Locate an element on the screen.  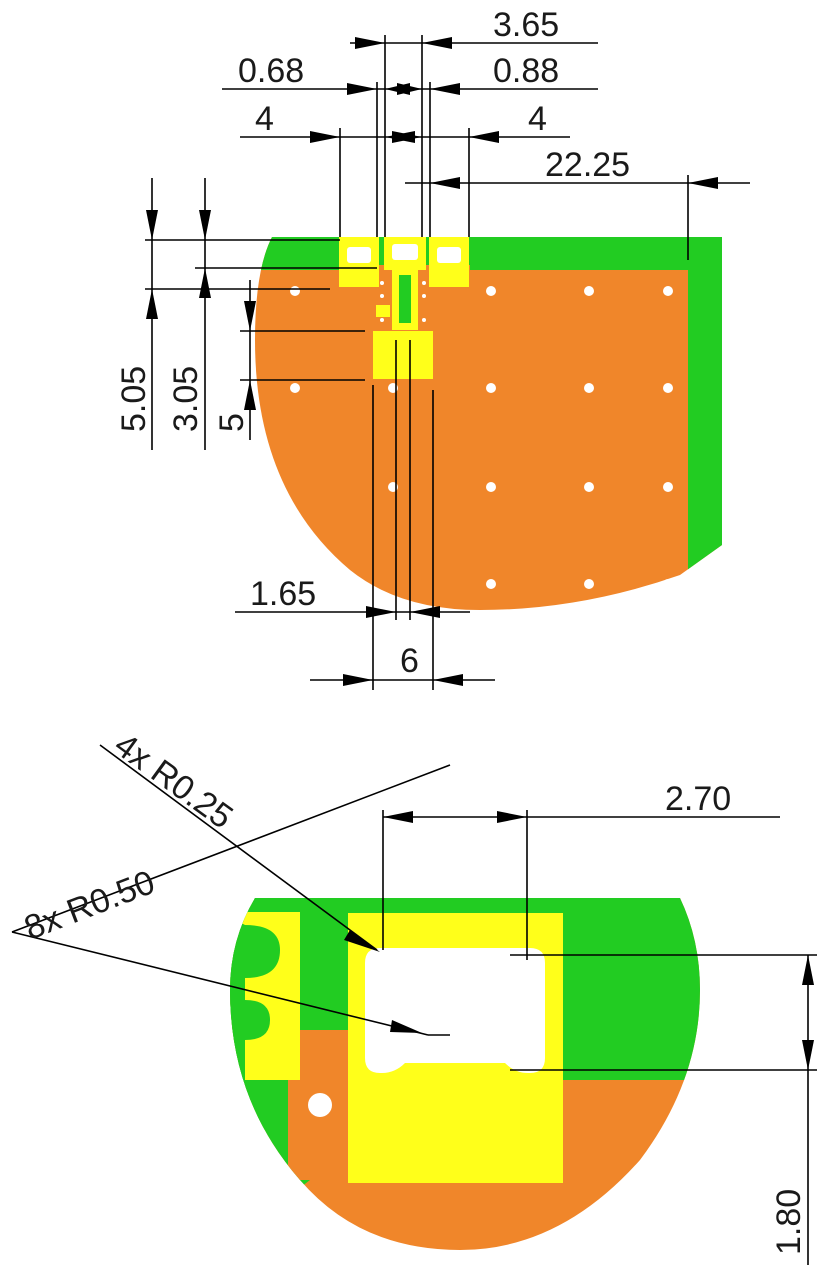
dim-5: 5 is located at coordinates (232, 422).